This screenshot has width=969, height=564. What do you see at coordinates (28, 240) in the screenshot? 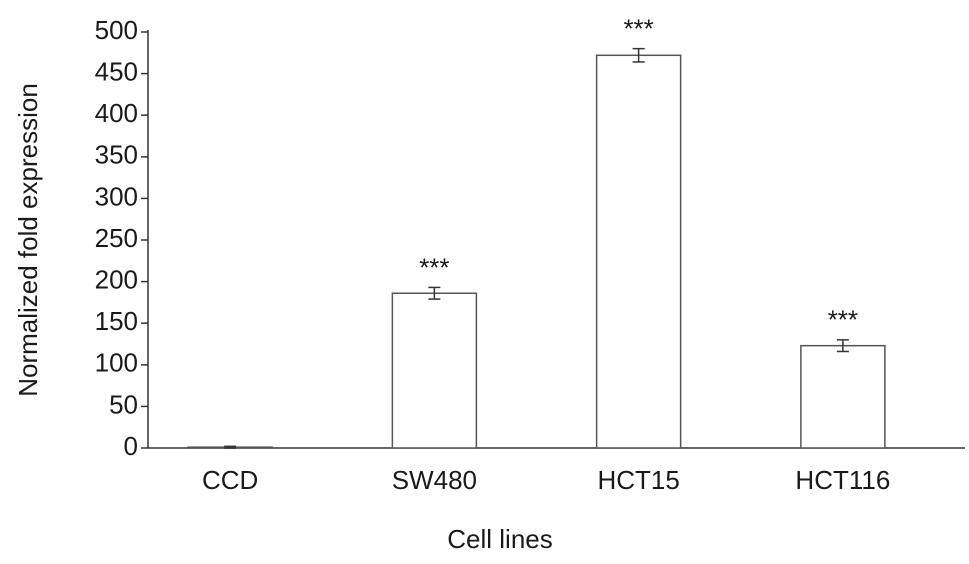
I see `y-axis-title: Normalized fold expression` at bounding box center [28, 240].